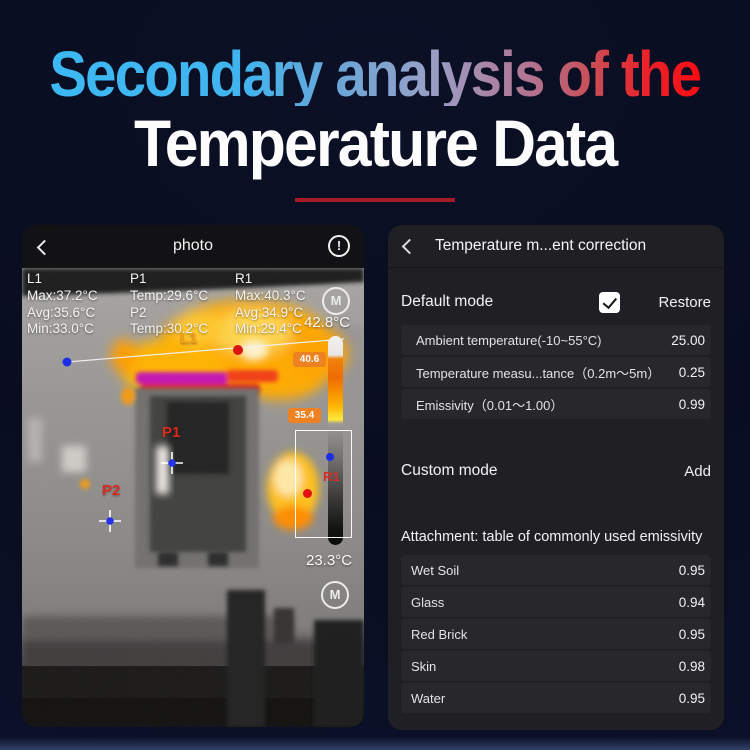 The image size is (750, 750). What do you see at coordinates (556, 602) in the screenshot?
I see `table-row: Glass 0.94` at bounding box center [556, 602].